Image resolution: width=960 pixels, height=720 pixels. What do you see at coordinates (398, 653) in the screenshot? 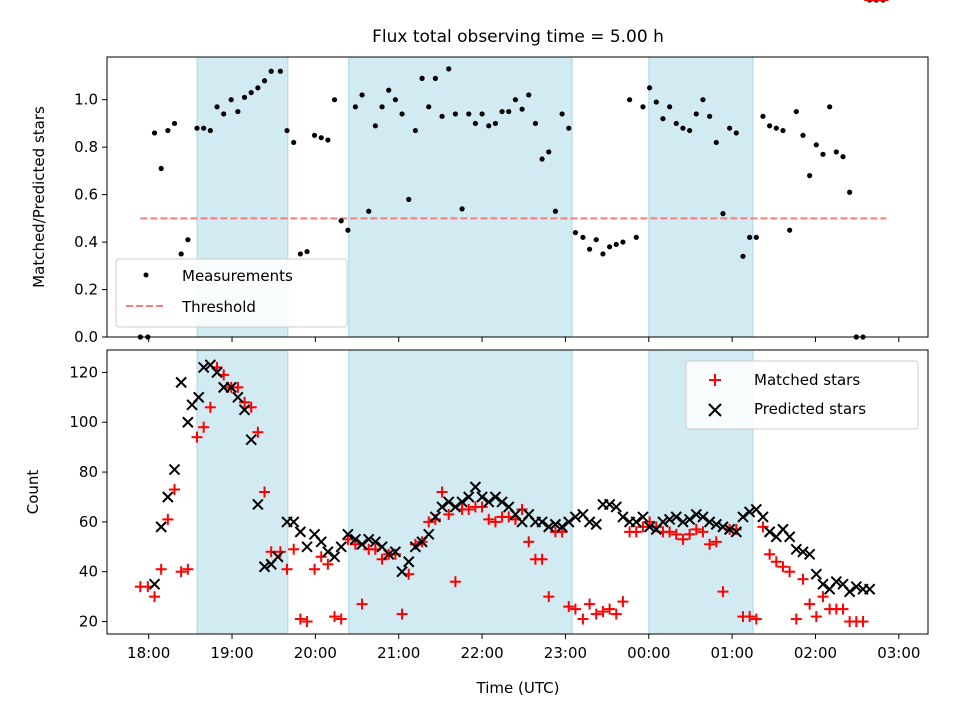
I see `x-tick-label: 21:00` at bounding box center [398, 653].